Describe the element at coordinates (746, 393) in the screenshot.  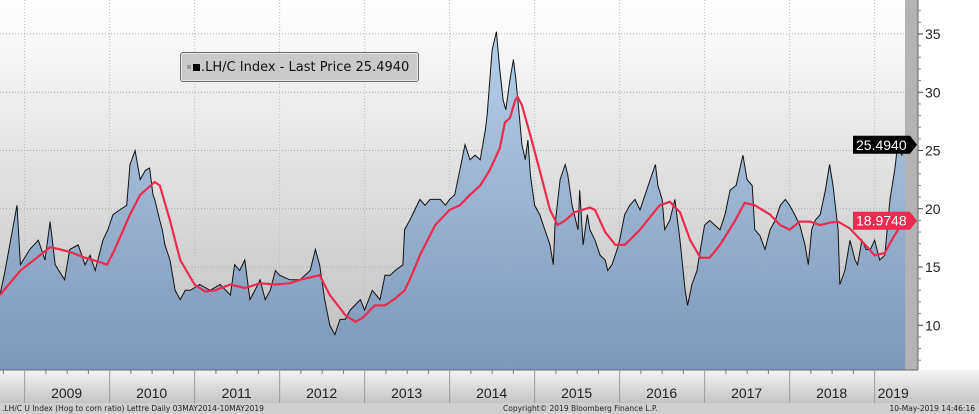
I see `x-tick-label: 2017` at that location.